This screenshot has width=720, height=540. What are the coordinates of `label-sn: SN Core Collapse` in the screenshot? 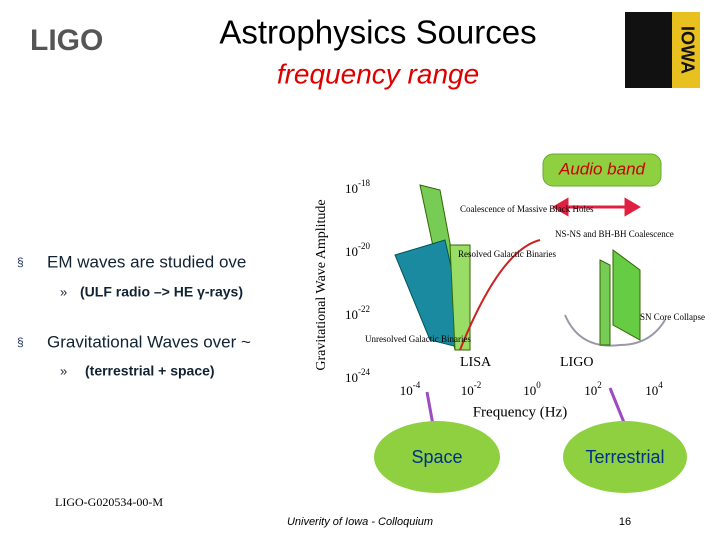 It's located at (672, 317).